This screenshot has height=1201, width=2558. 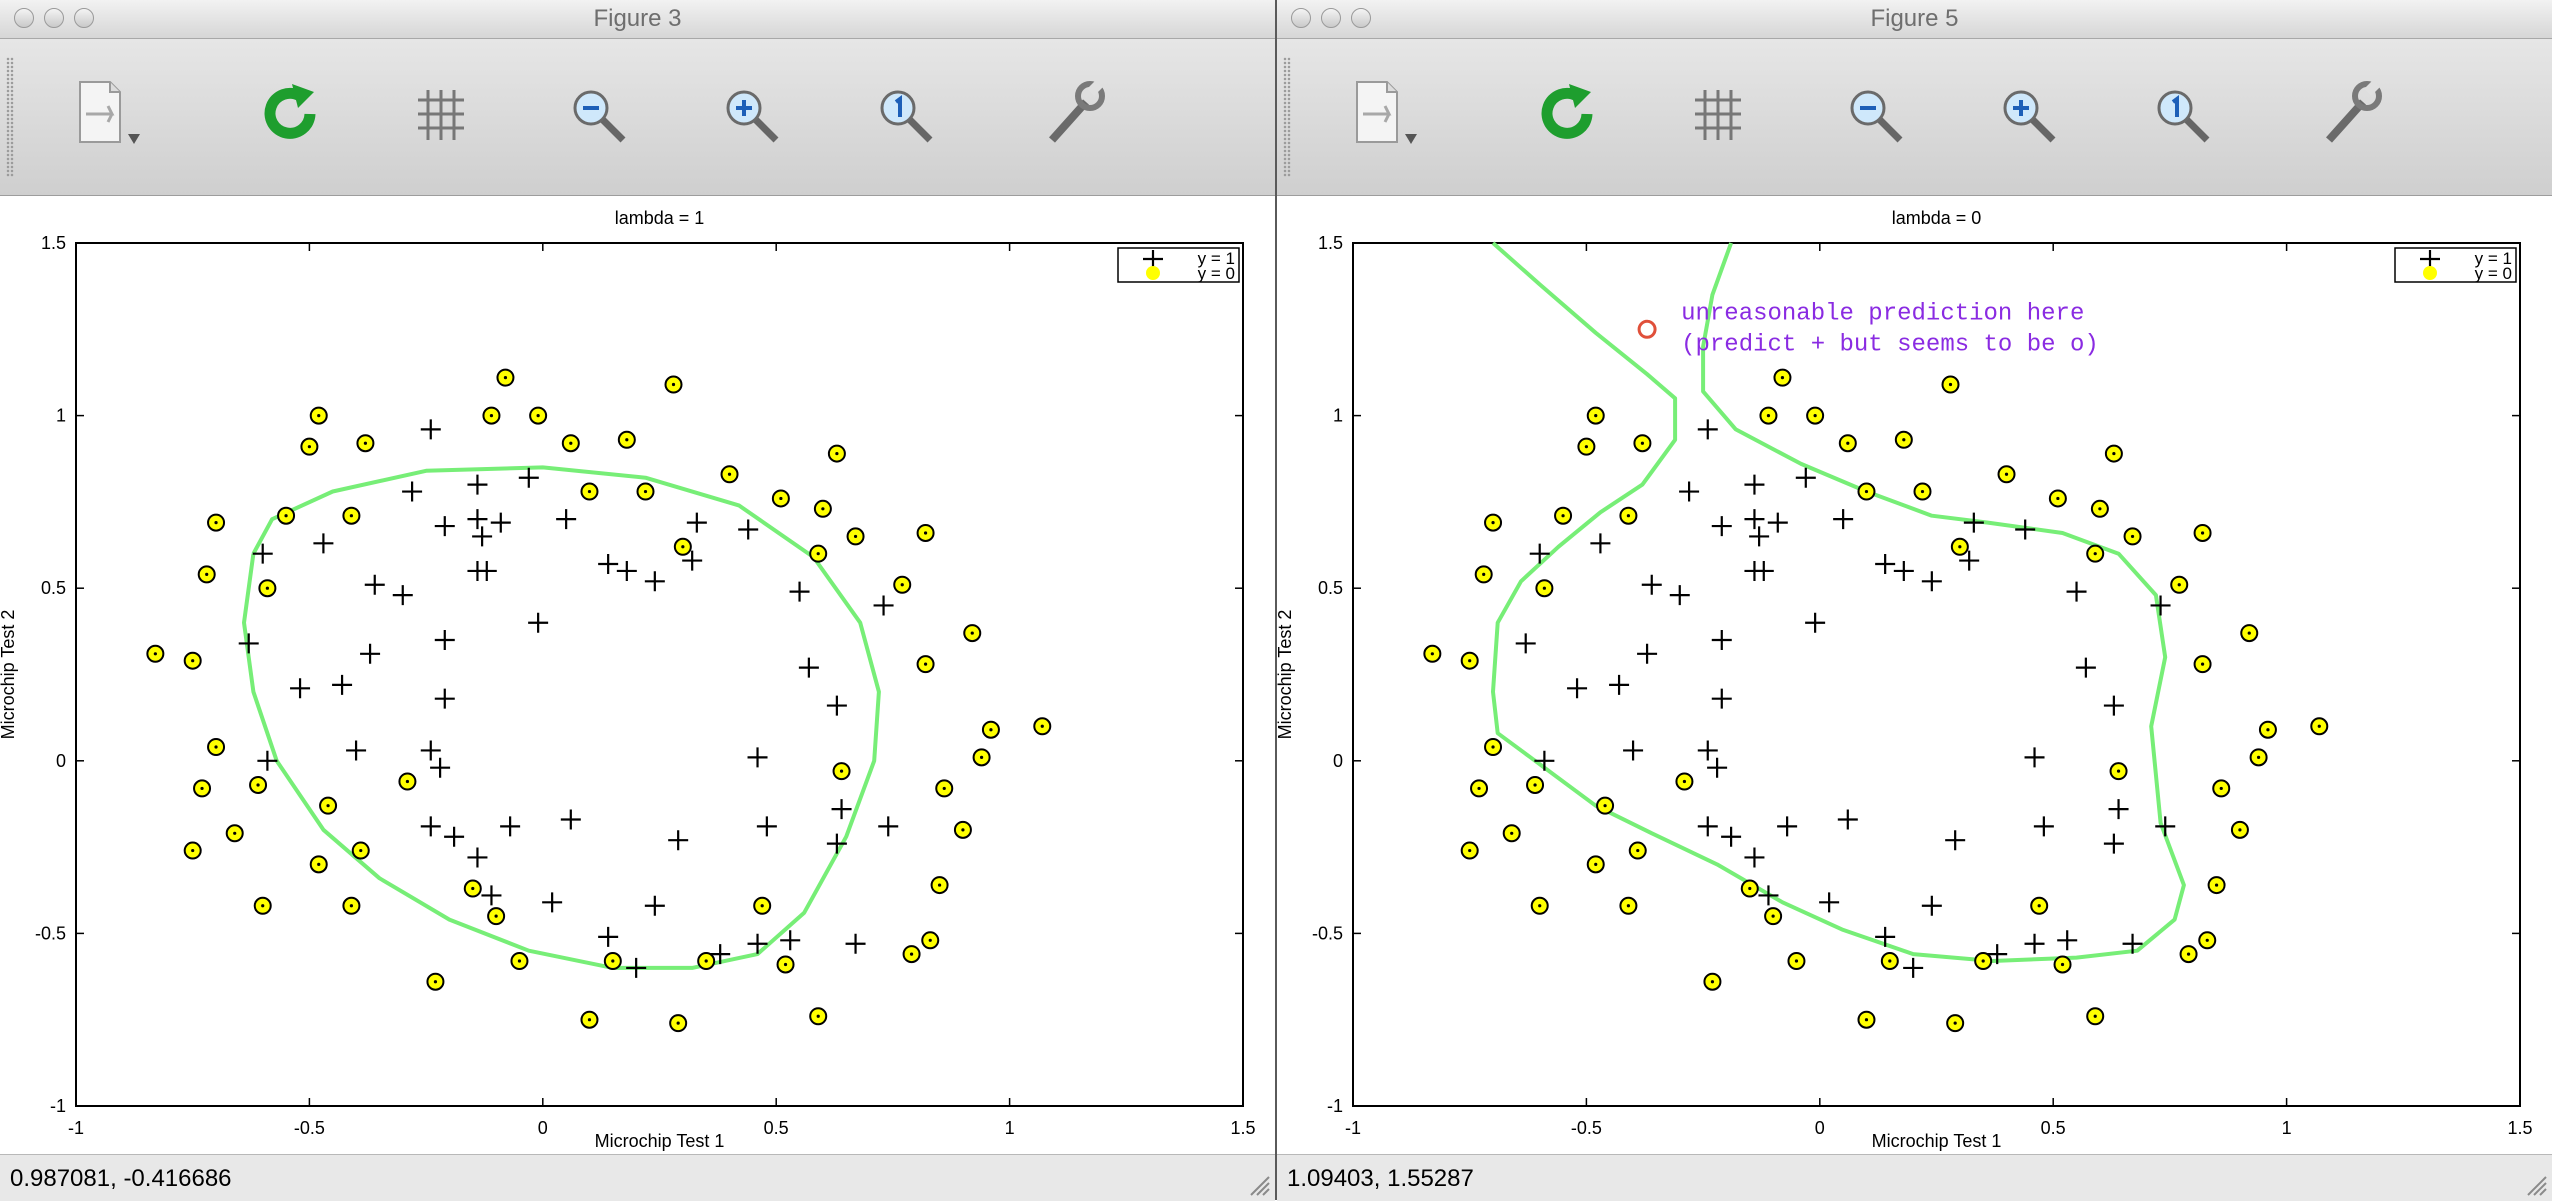 What do you see at coordinates (1914, 19) in the screenshot?
I see `title-bar: Figure 5` at bounding box center [1914, 19].